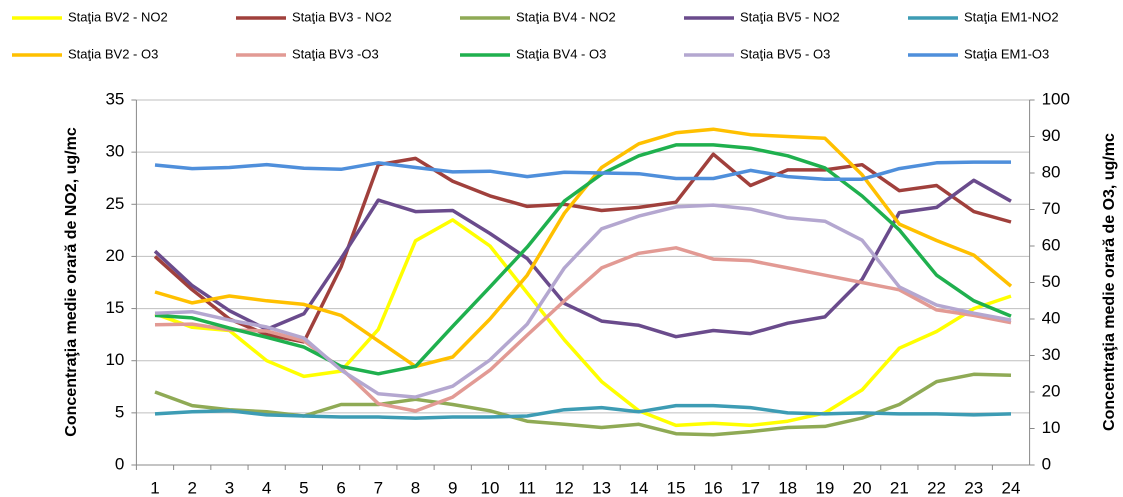 This screenshot has height=497, width=1123. What do you see at coordinates (790, 16) in the screenshot?
I see `legend-label: Staţia BV5 - NO2` at bounding box center [790, 16].